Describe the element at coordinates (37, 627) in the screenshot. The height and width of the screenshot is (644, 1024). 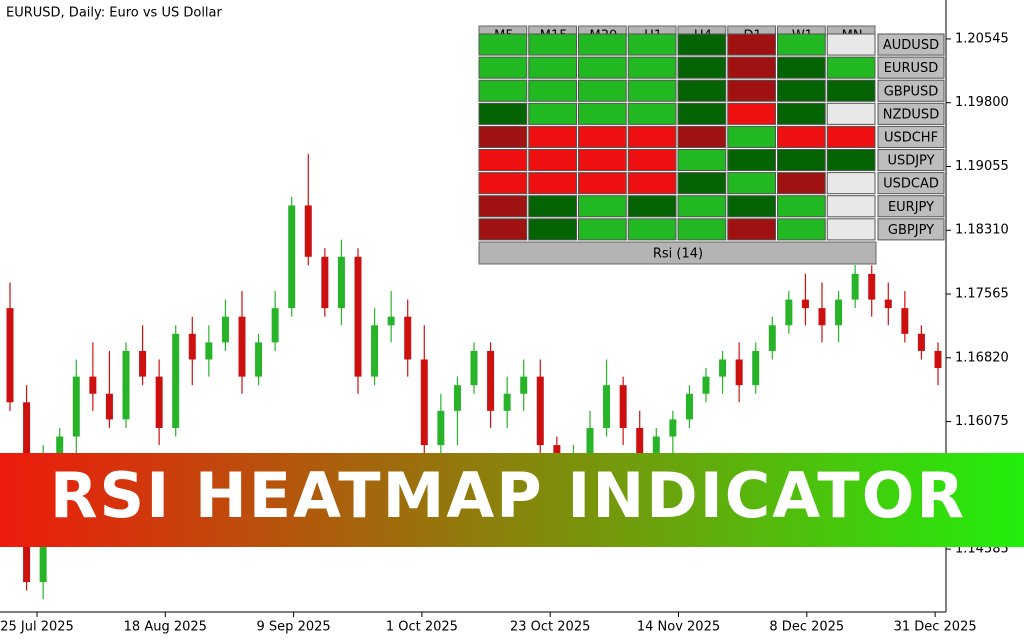
I see `x-tick-label: 25 Jul 2025` at that location.